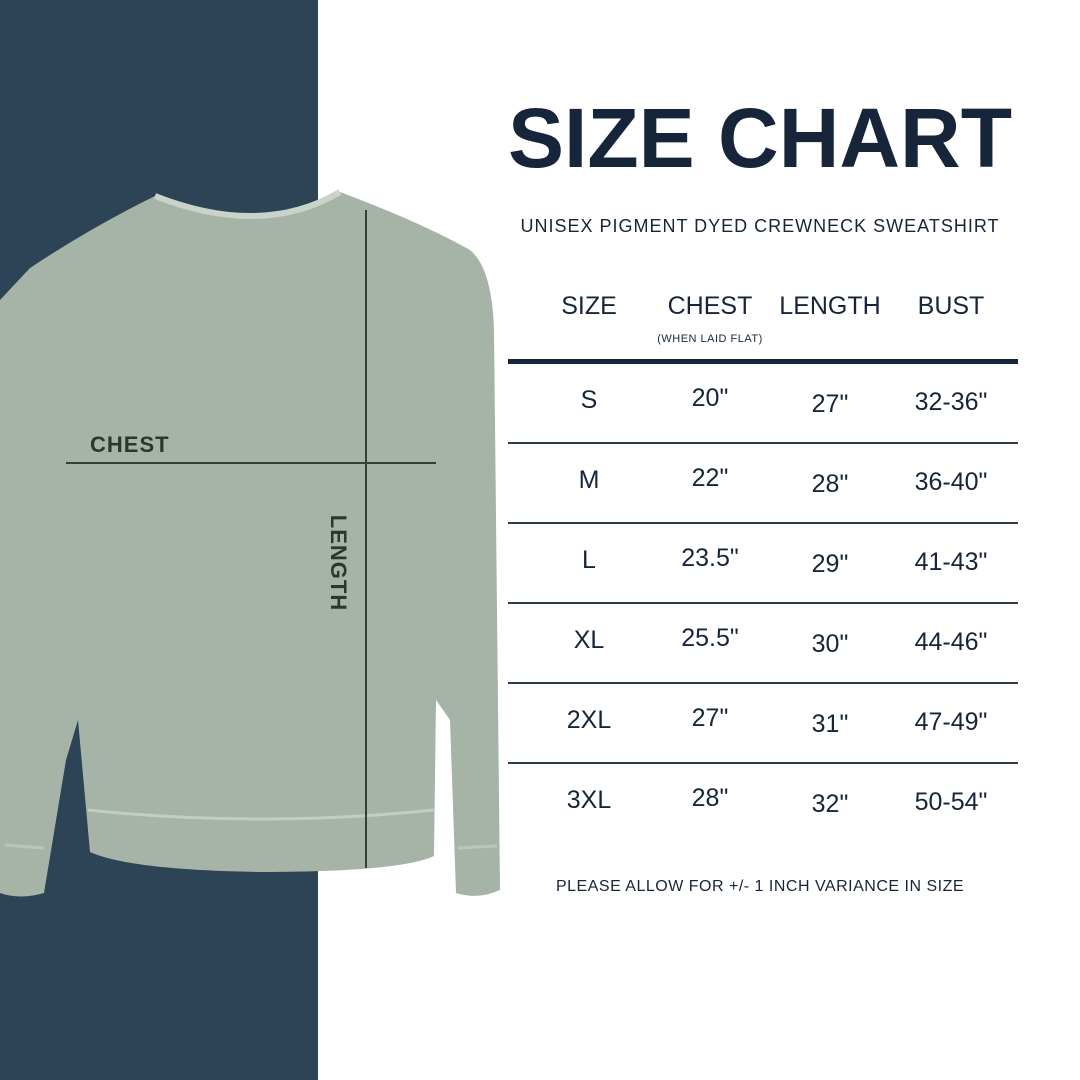 This screenshot has height=1080, width=1080. I want to click on row-6-size: 3XL, so click(589, 800).